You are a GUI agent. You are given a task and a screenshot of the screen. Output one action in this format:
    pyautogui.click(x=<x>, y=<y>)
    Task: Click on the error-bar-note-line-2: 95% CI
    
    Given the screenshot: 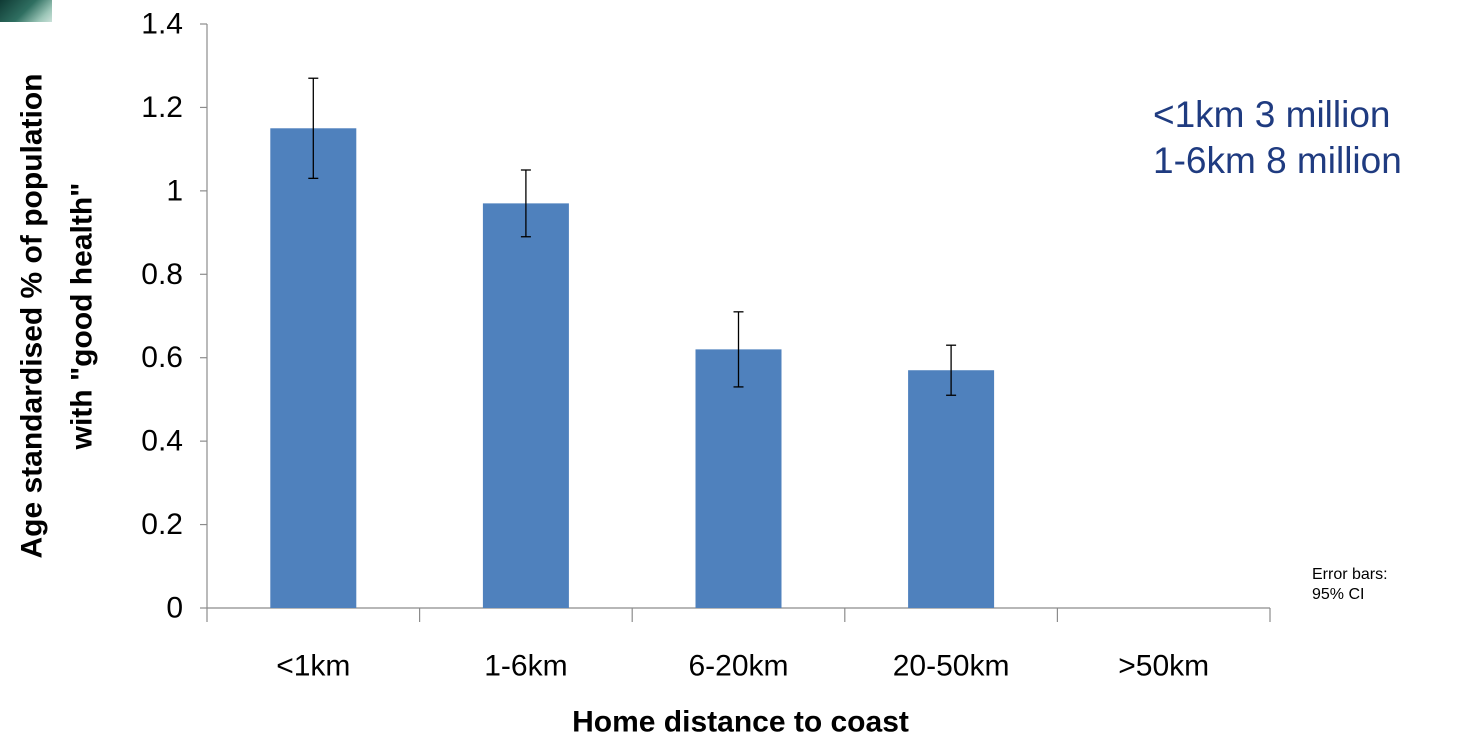 What is the action you would take?
    pyautogui.click(x=1338, y=594)
    